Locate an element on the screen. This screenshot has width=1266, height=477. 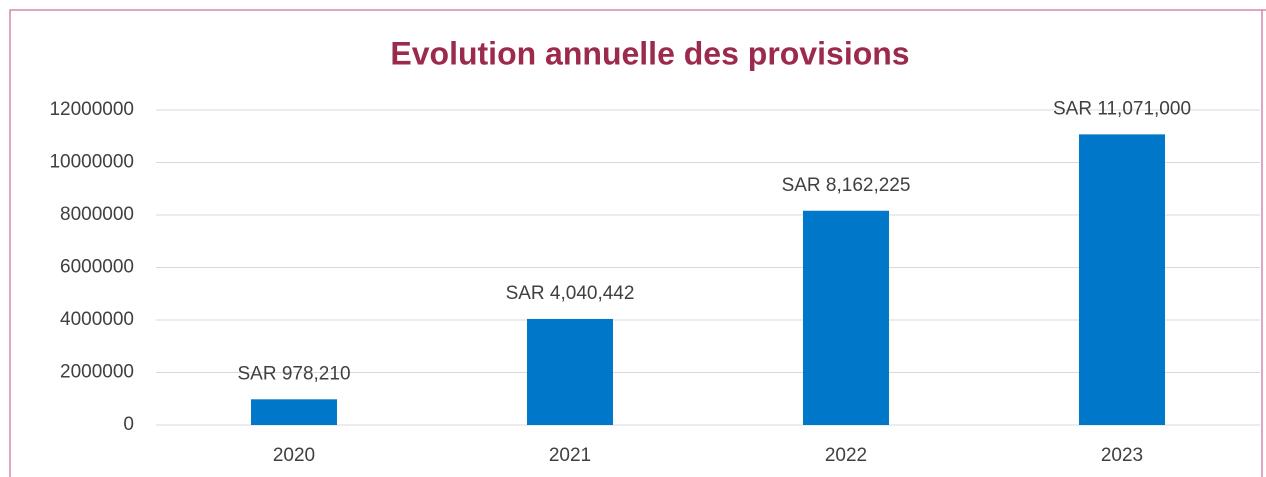
value-label: SAR 4,040,442 is located at coordinates (570, 293).